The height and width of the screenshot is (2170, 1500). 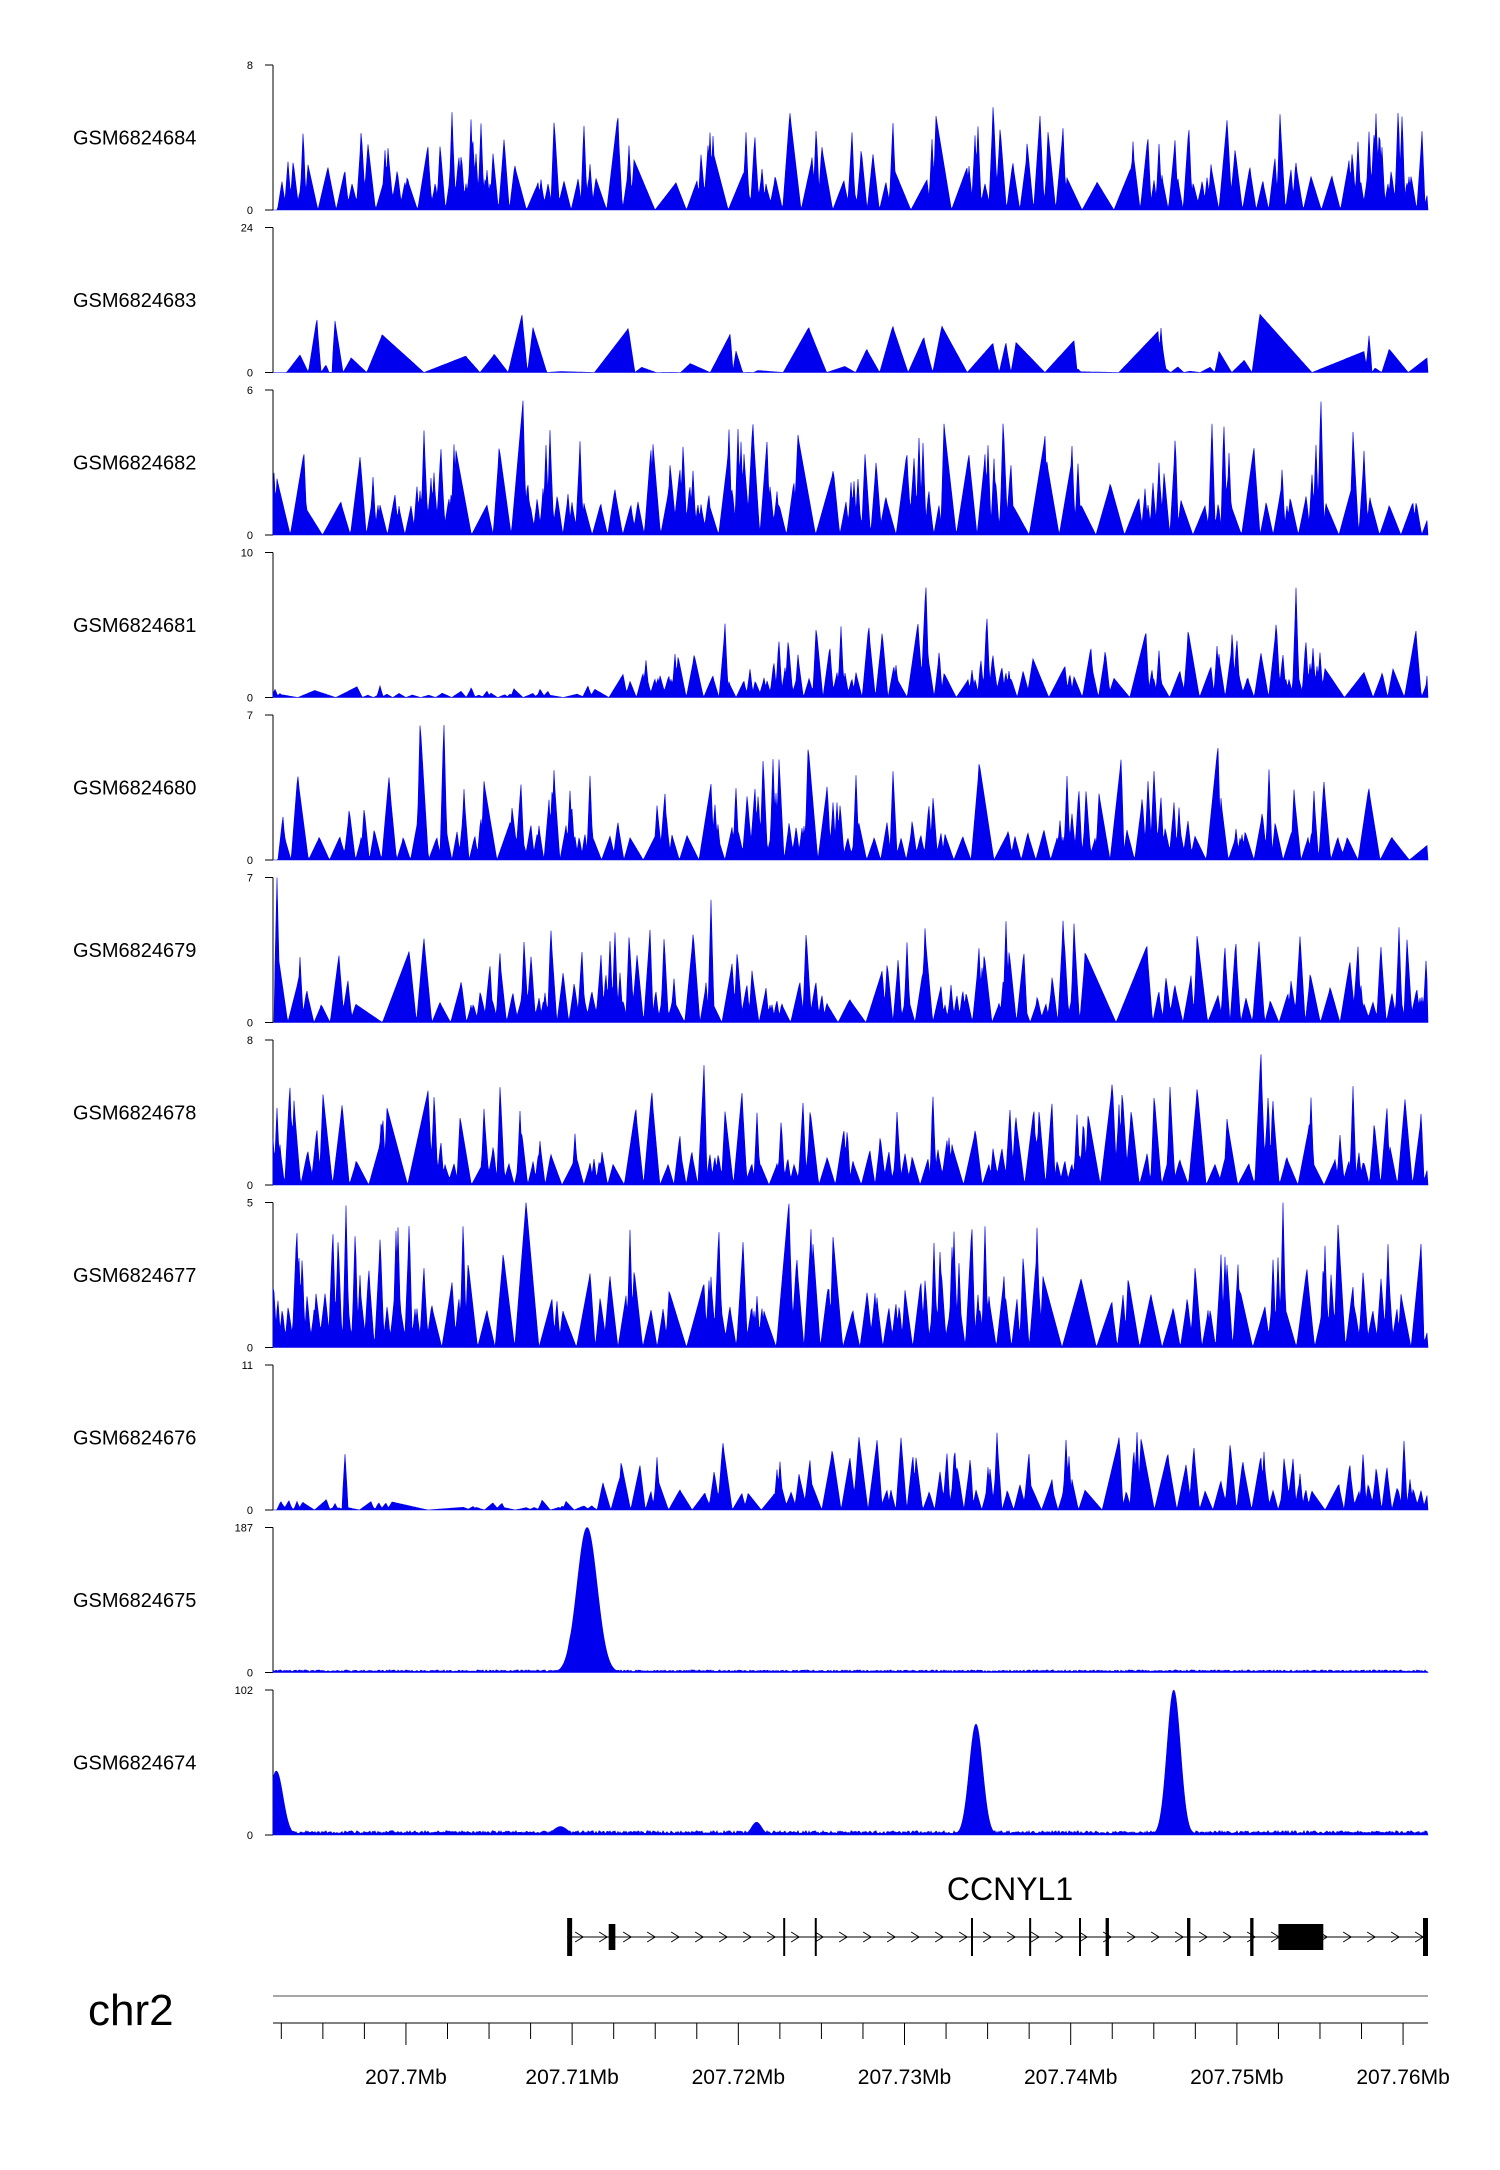 What do you see at coordinates (247, 554) in the screenshot?
I see `y-max-label: 10` at bounding box center [247, 554].